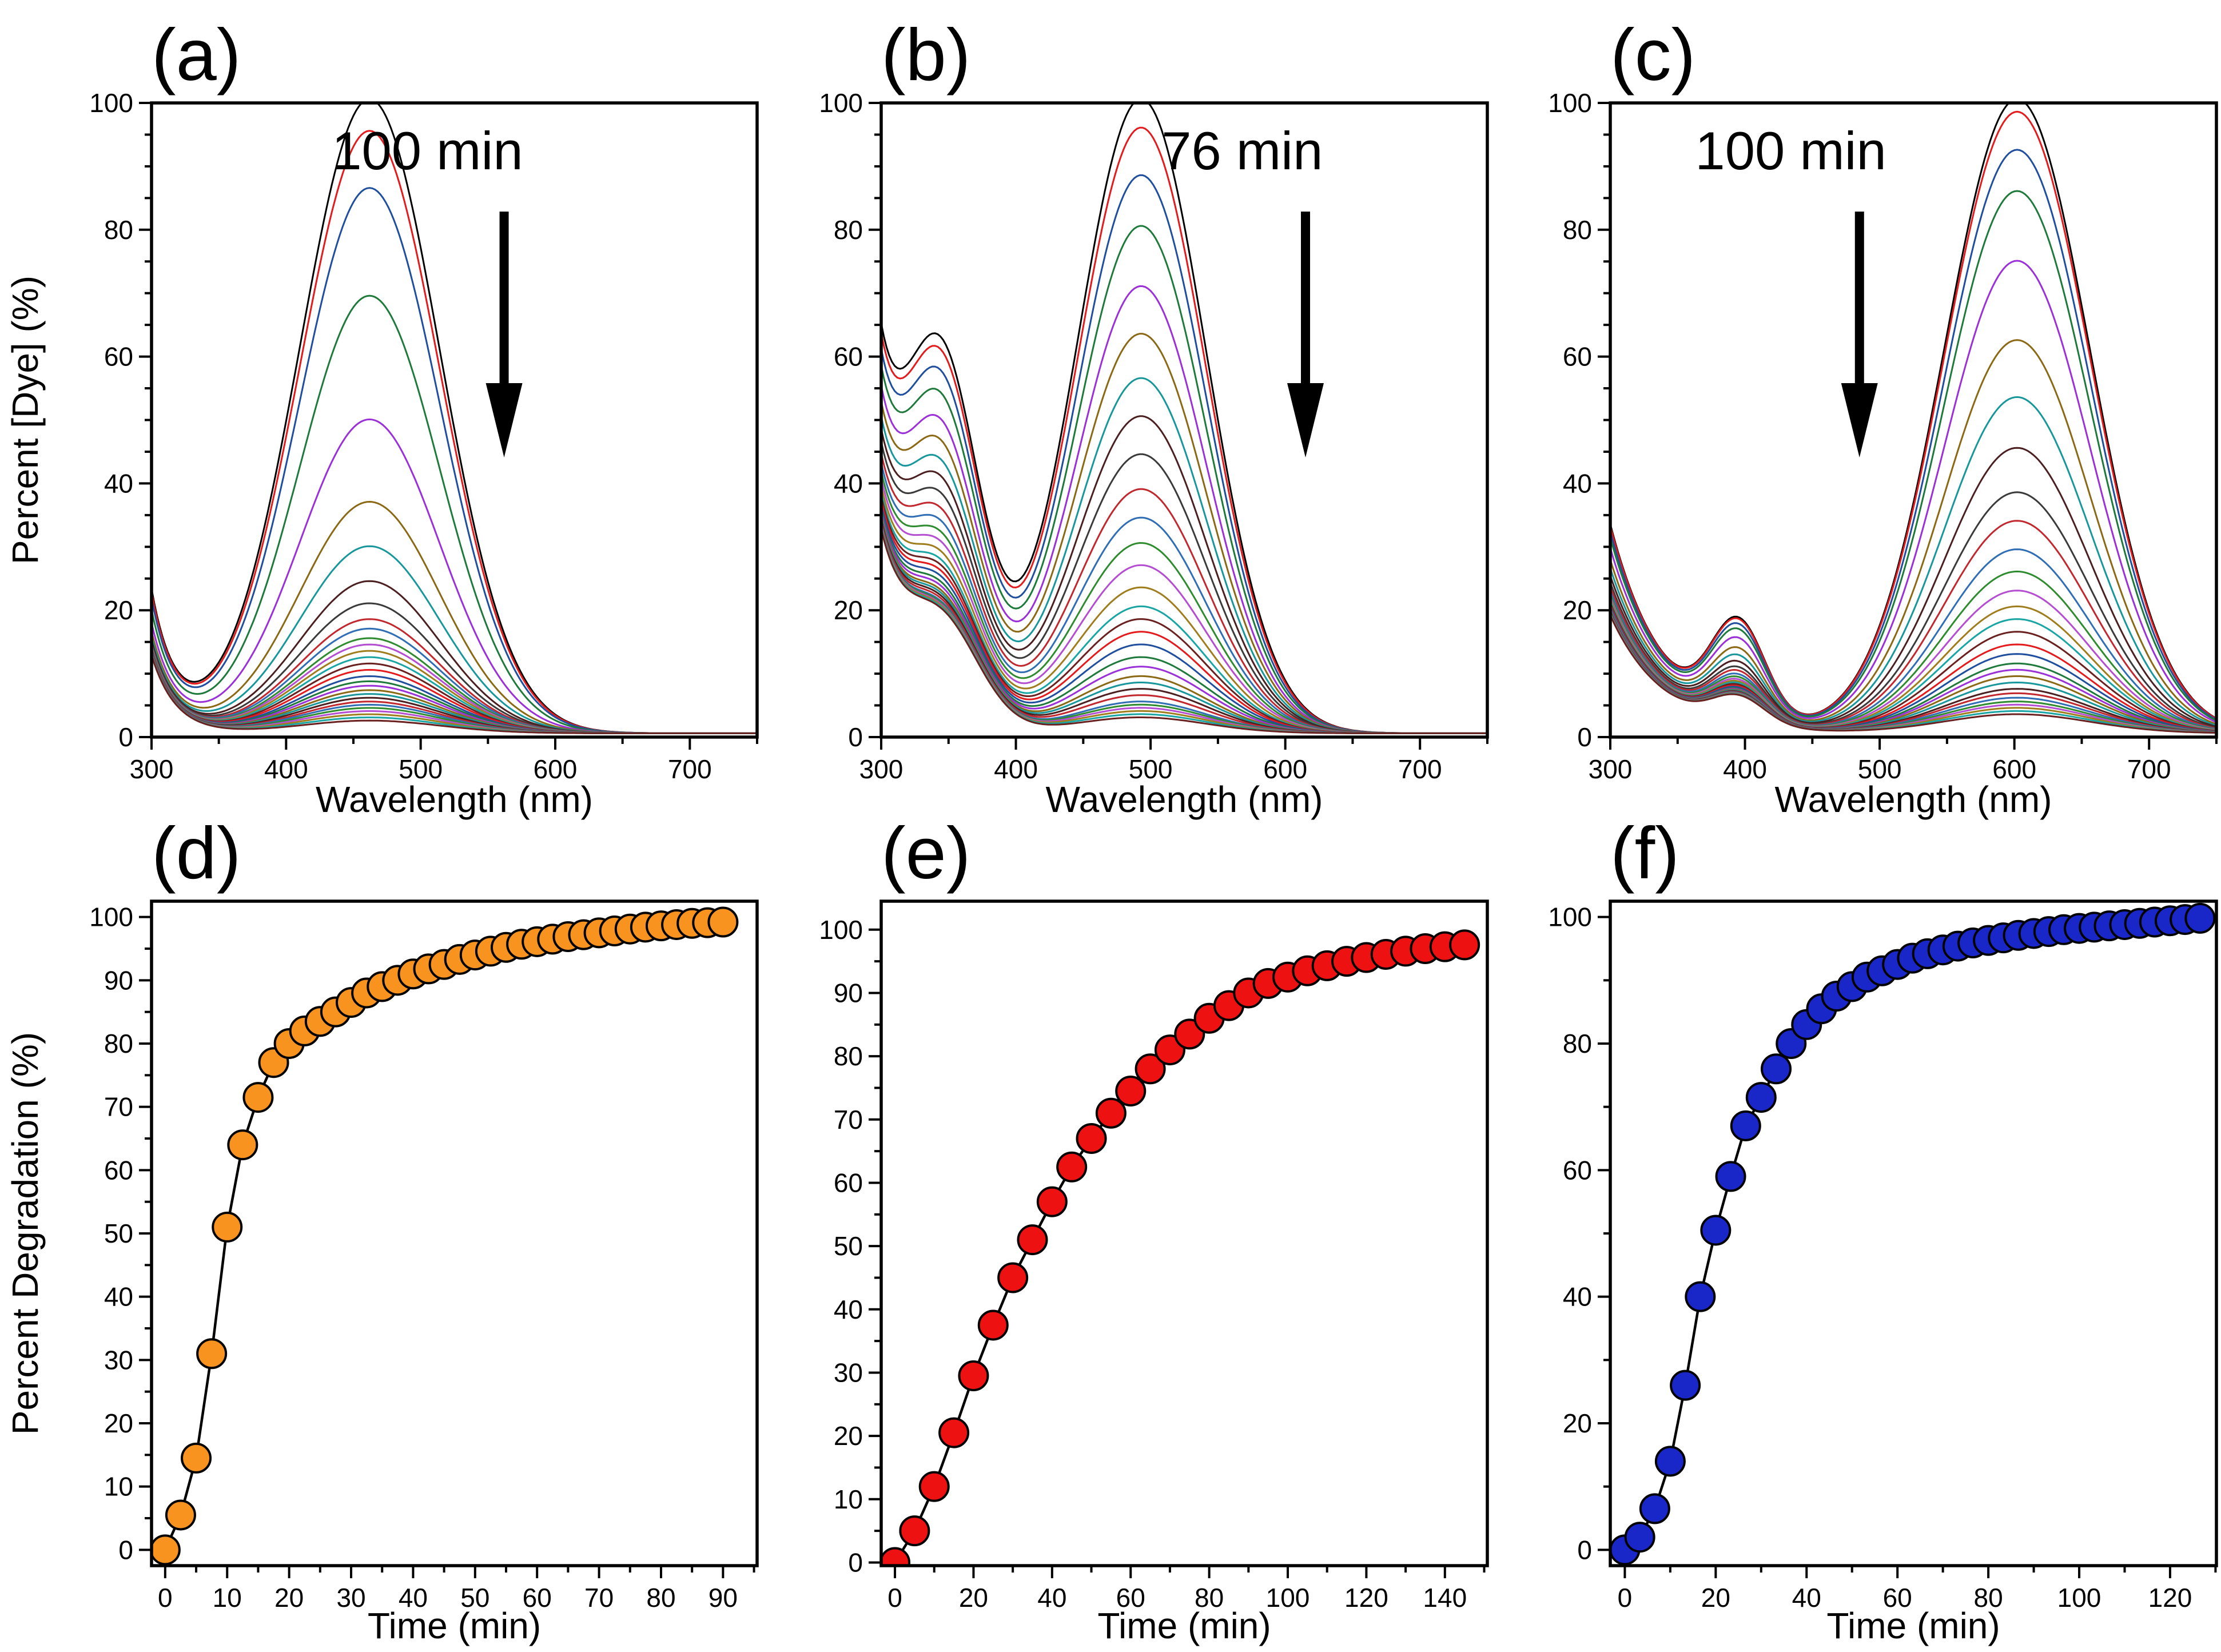 This screenshot has height=1652, width=2221. What do you see at coordinates (849, 1373) in the screenshot?
I see `y-tick-label: 30` at bounding box center [849, 1373].